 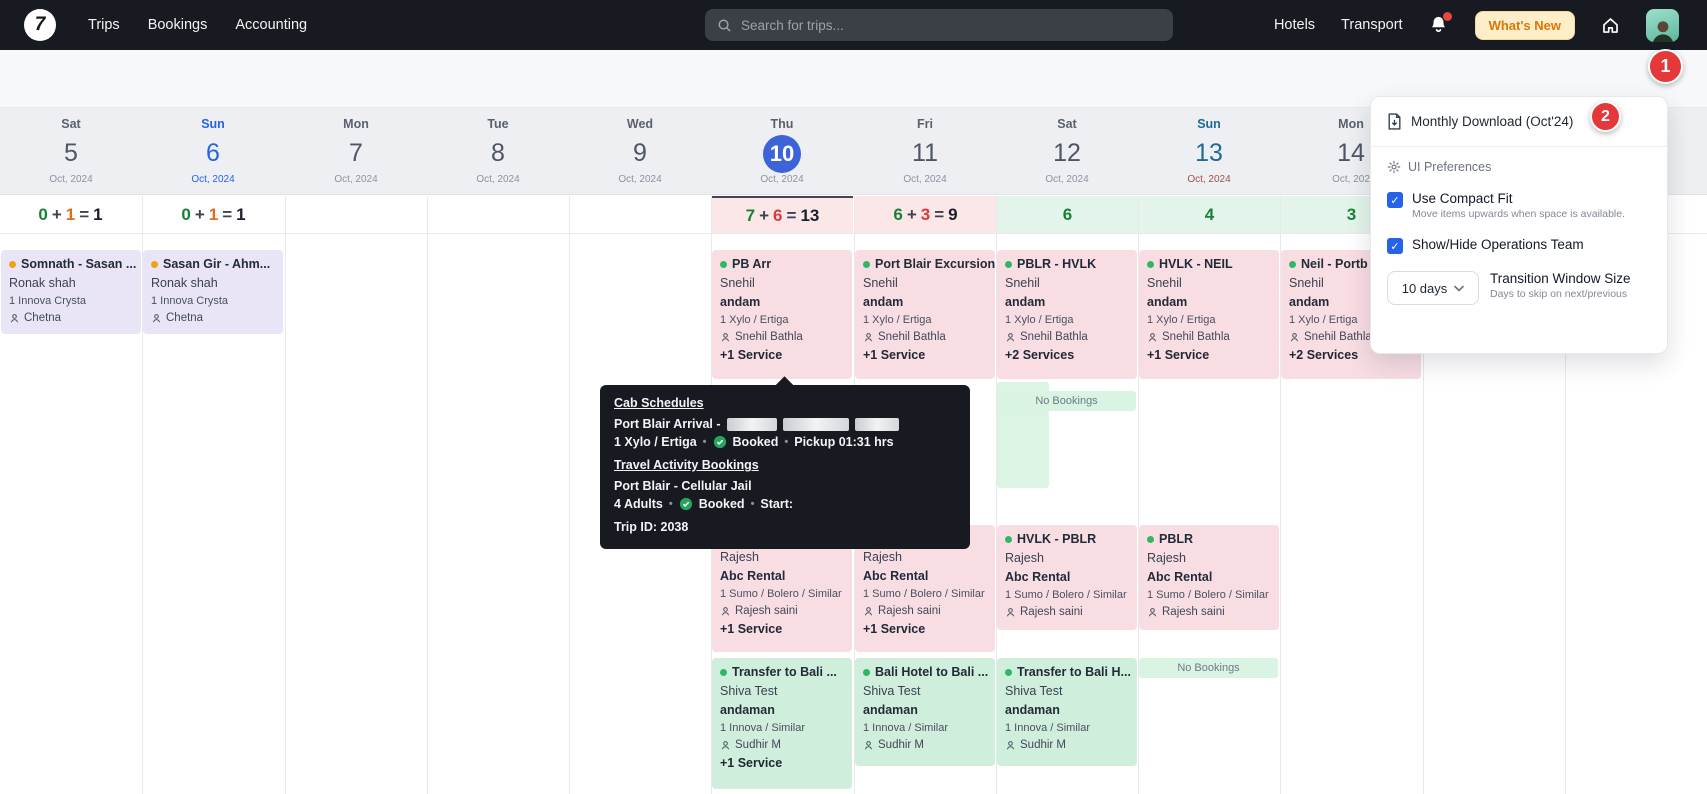 What do you see at coordinates (640, 151) in the screenshot?
I see `day-header-wed9: Wed 9 Oct, 2024` at bounding box center [640, 151].